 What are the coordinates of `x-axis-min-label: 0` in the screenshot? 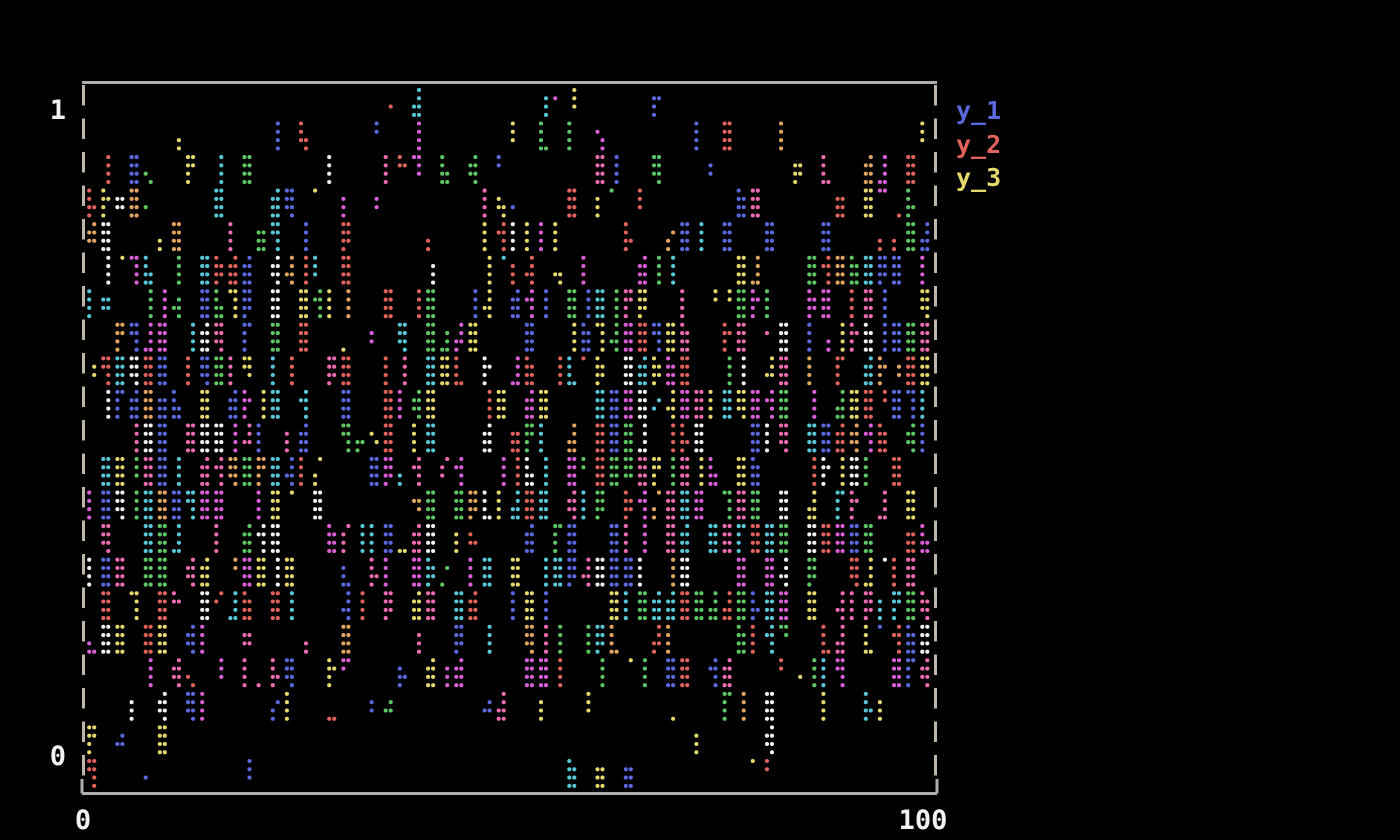 It's located at (83, 820).